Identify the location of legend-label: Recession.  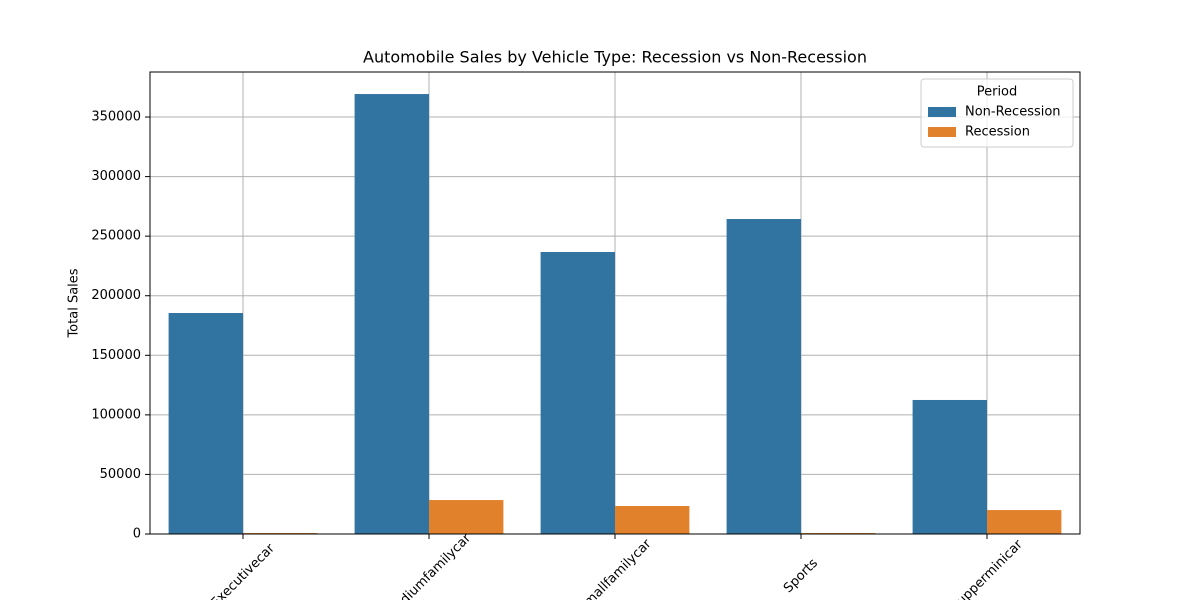
(997, 132).